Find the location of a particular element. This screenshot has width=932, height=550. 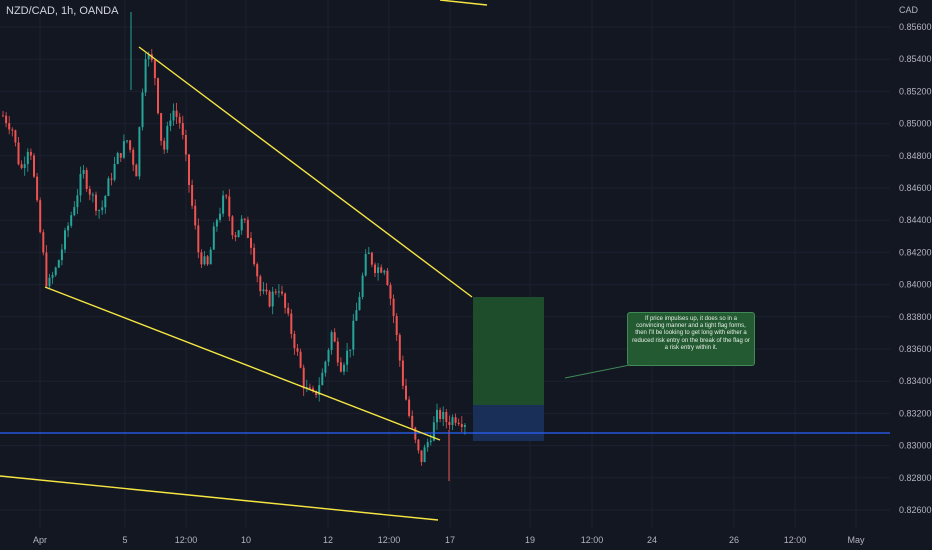

trendline-top-right is located at coordinates (463, 3).